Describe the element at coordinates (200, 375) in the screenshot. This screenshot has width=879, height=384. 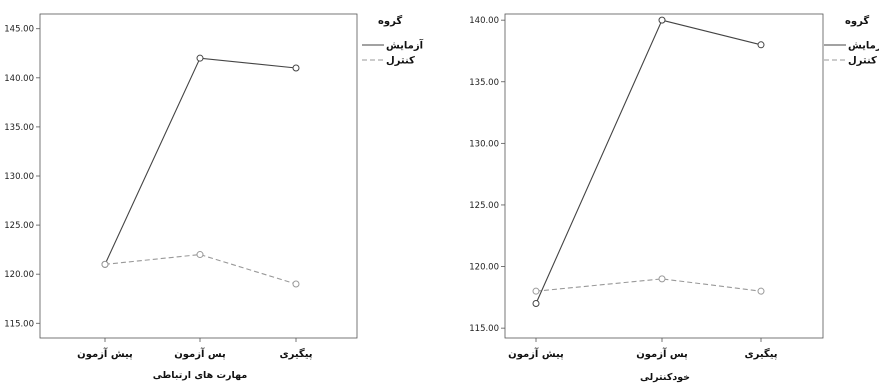
I see `x-axis-label: مهارت های ارتباطی` at that location.